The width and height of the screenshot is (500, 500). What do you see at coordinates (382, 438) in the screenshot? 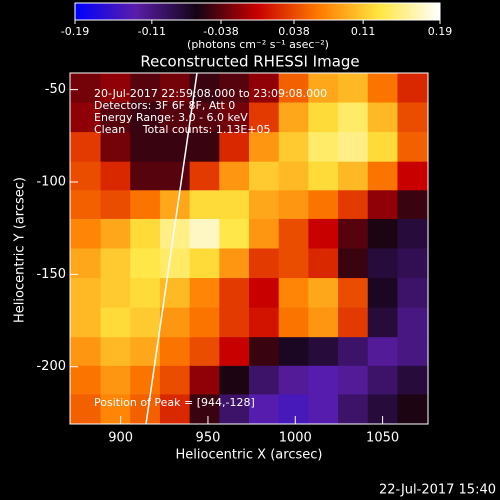
I see `x-tick-label: 1050` at bounding box center [382, 438].